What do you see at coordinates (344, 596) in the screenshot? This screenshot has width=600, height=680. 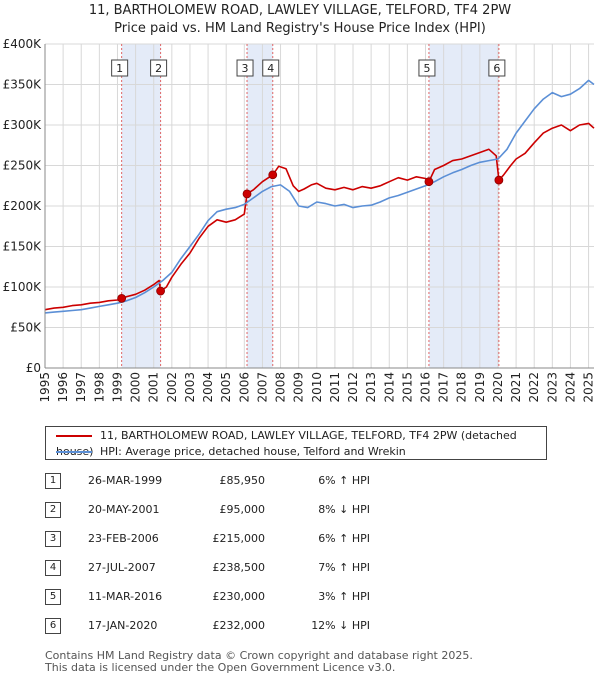 I see `sale-hpi-comparison: 3% ↑ HPI` at bounding box center [344, 596].